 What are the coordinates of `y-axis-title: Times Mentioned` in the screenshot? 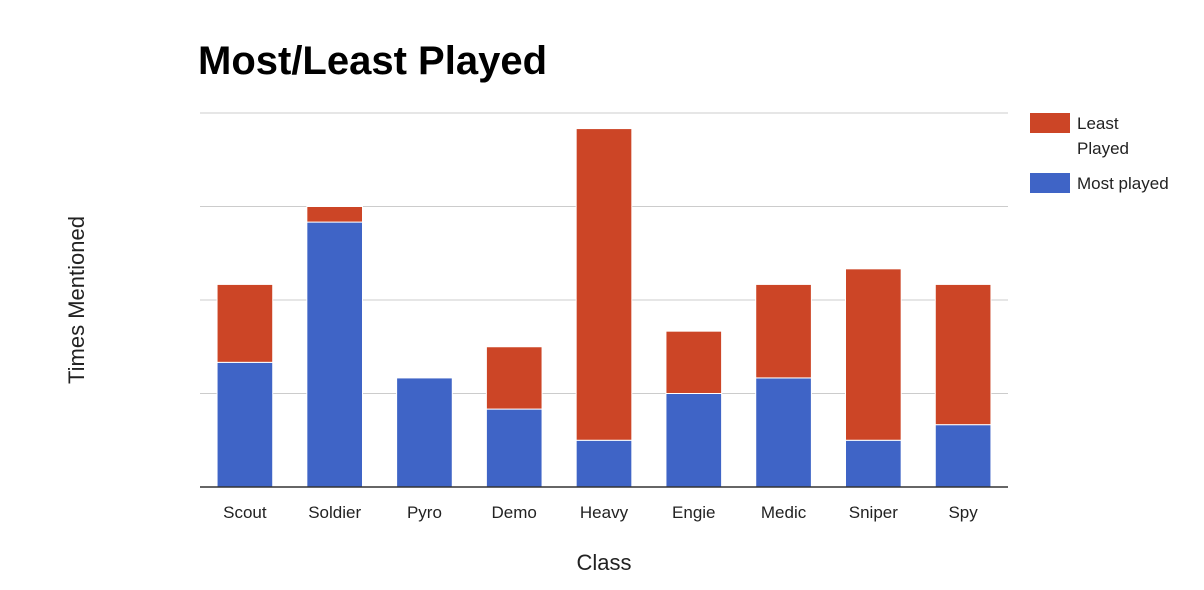 It's located at (76, 300).